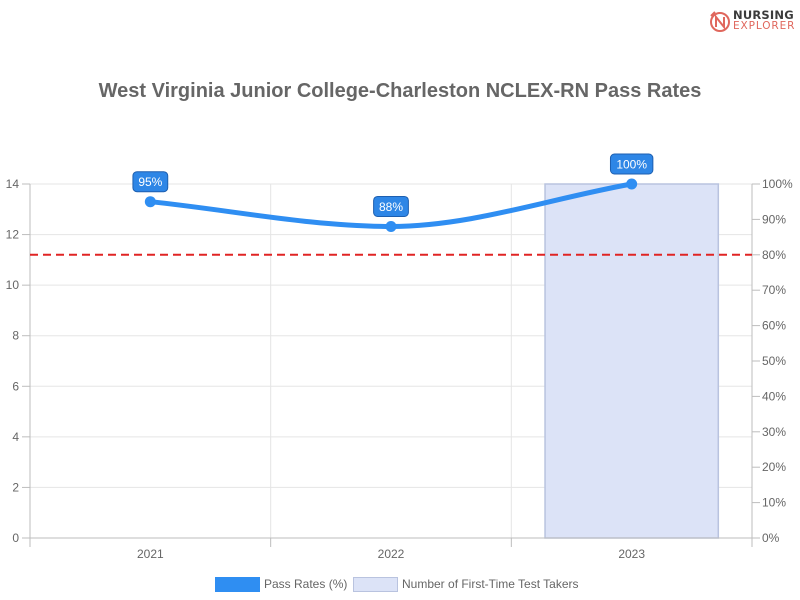 The image size is (800, 600). Describe the element at coordinates (774, 432) in the screenshot. I see `right-tick-label: 30%` at that location.